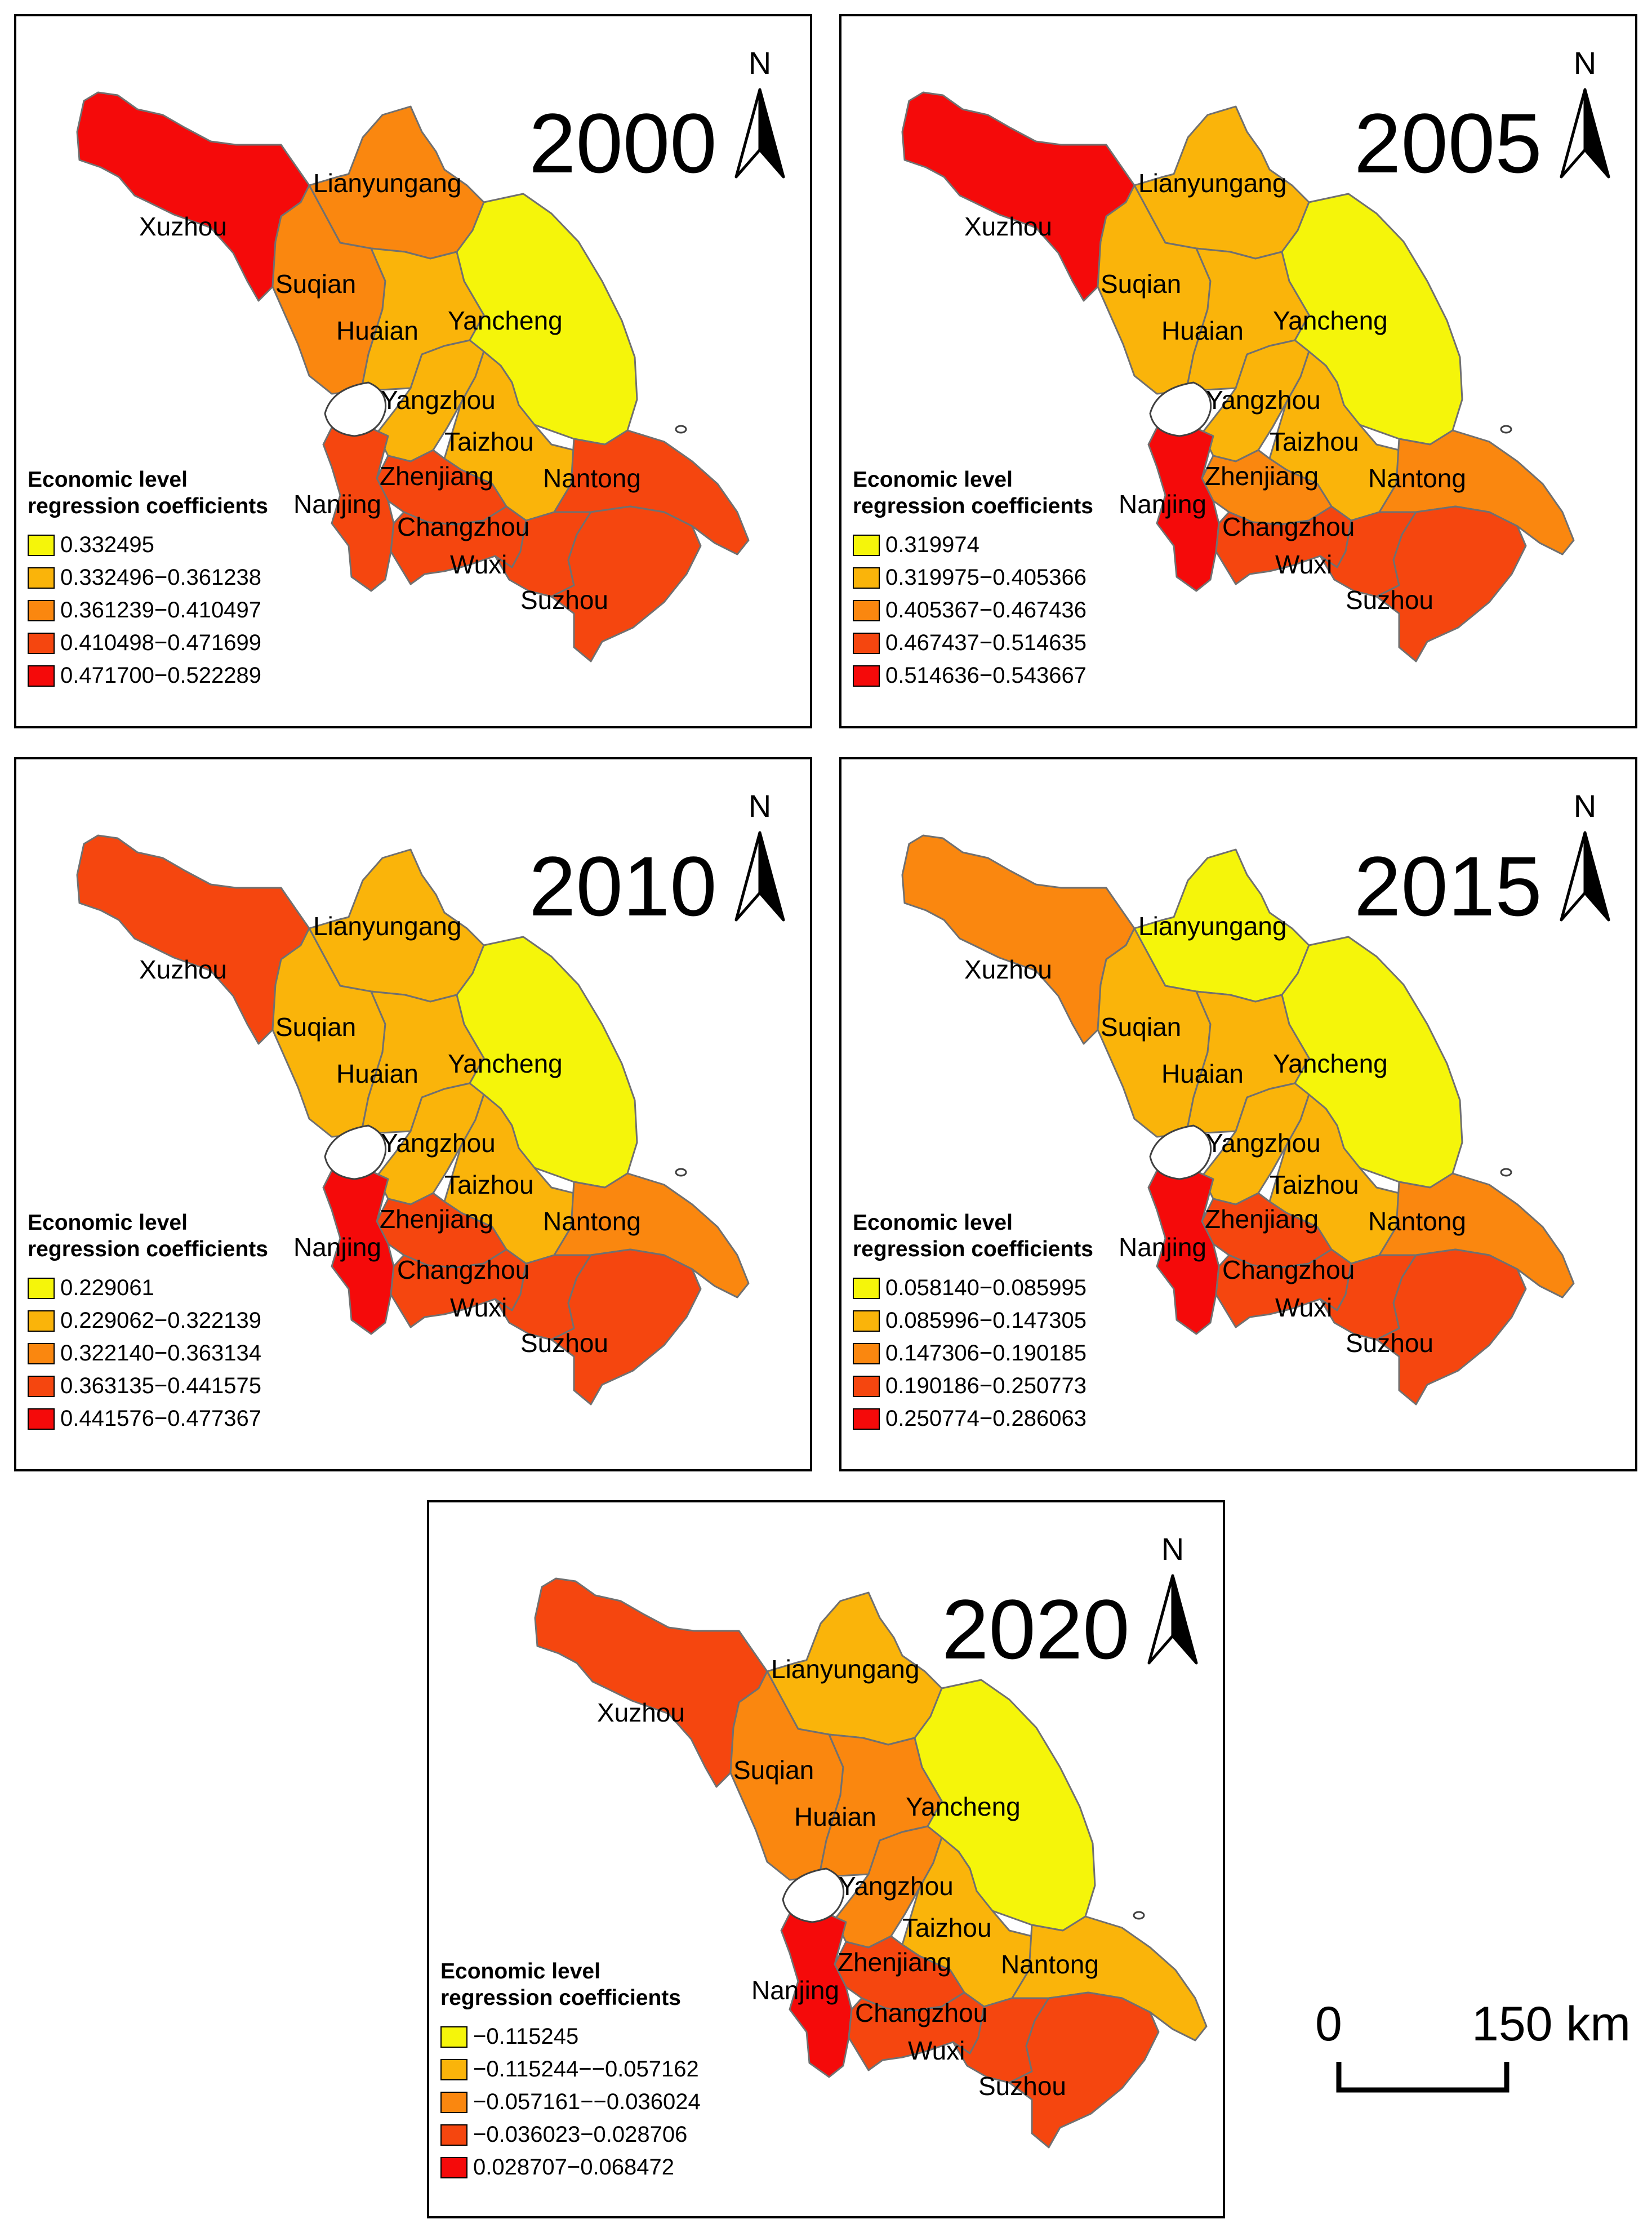 Image resolution: width=1652 pixels, height=2237 pixels. I want to click on legend-item: 0.361239−0.410497, so click(148, 611).